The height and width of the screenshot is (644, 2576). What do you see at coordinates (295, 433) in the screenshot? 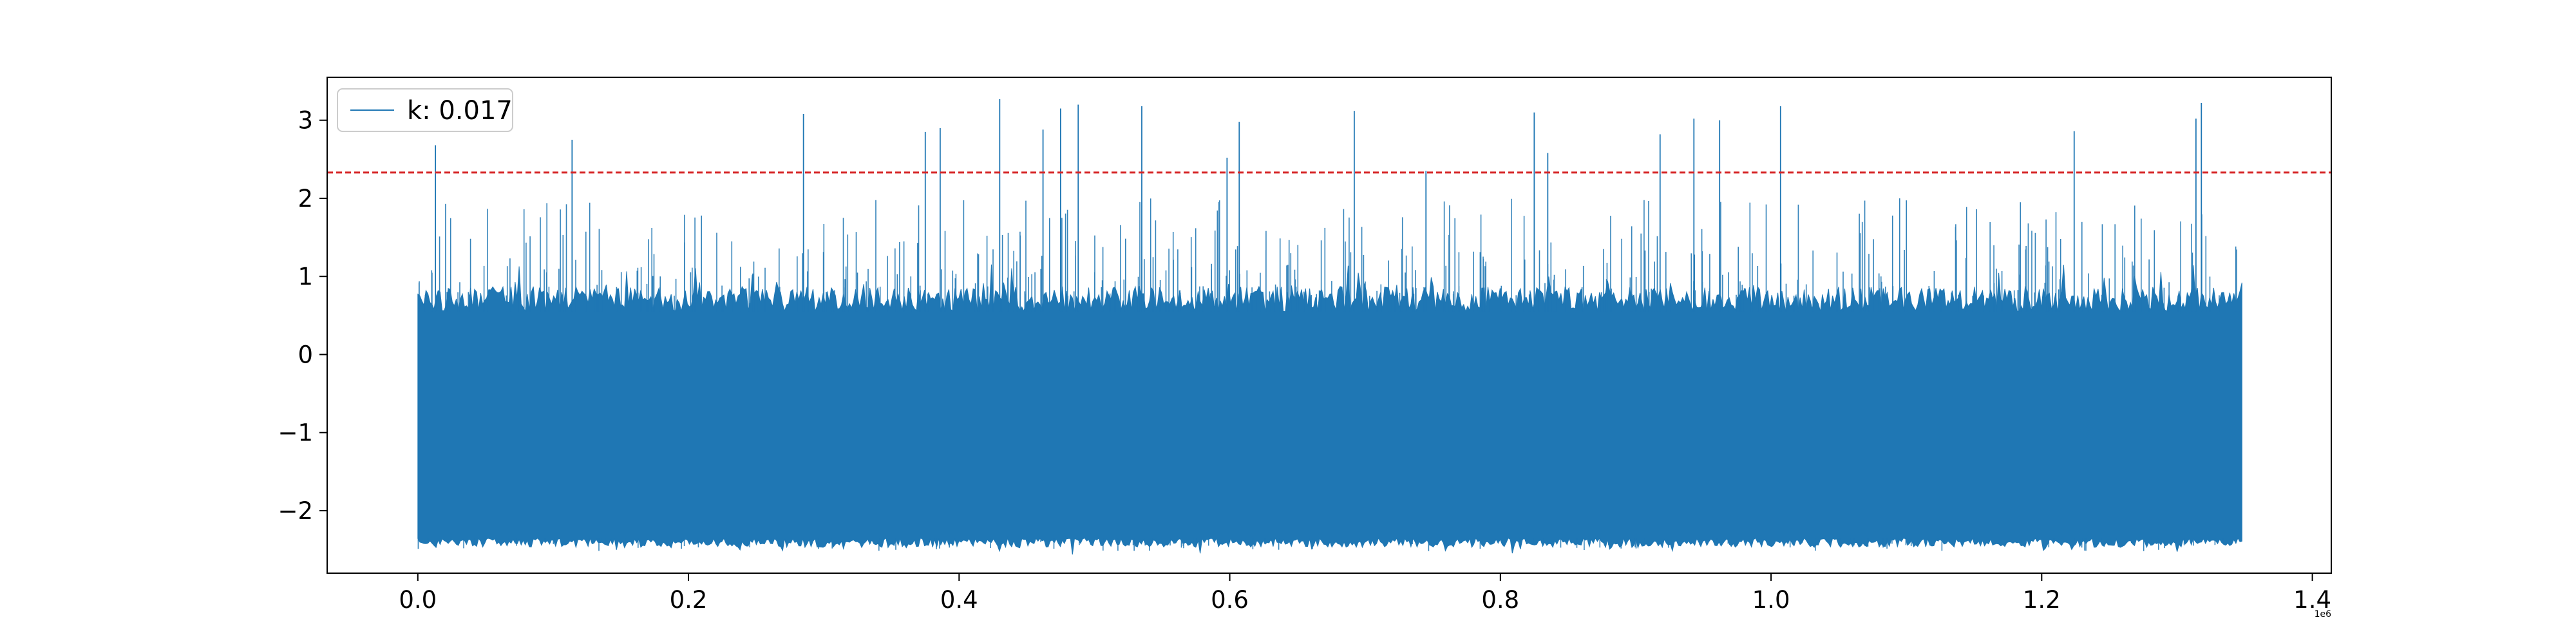
I see `y-tick-label-1: −1` at bounding box center [295, 433].